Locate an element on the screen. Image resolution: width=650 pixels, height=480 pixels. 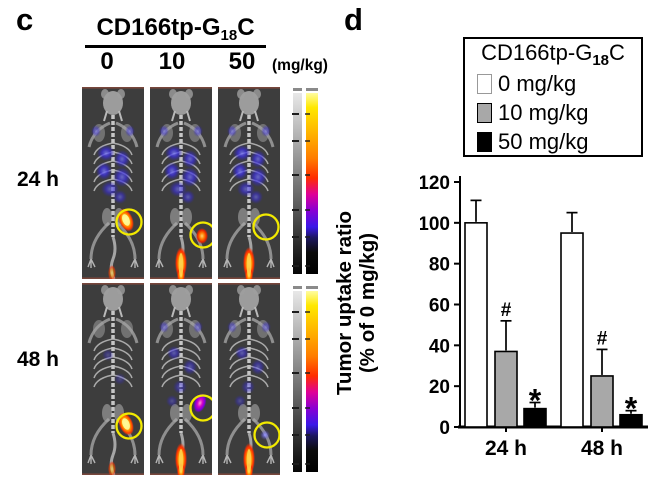
bar-50mgkg-48h is located at coordinates (631, 420).